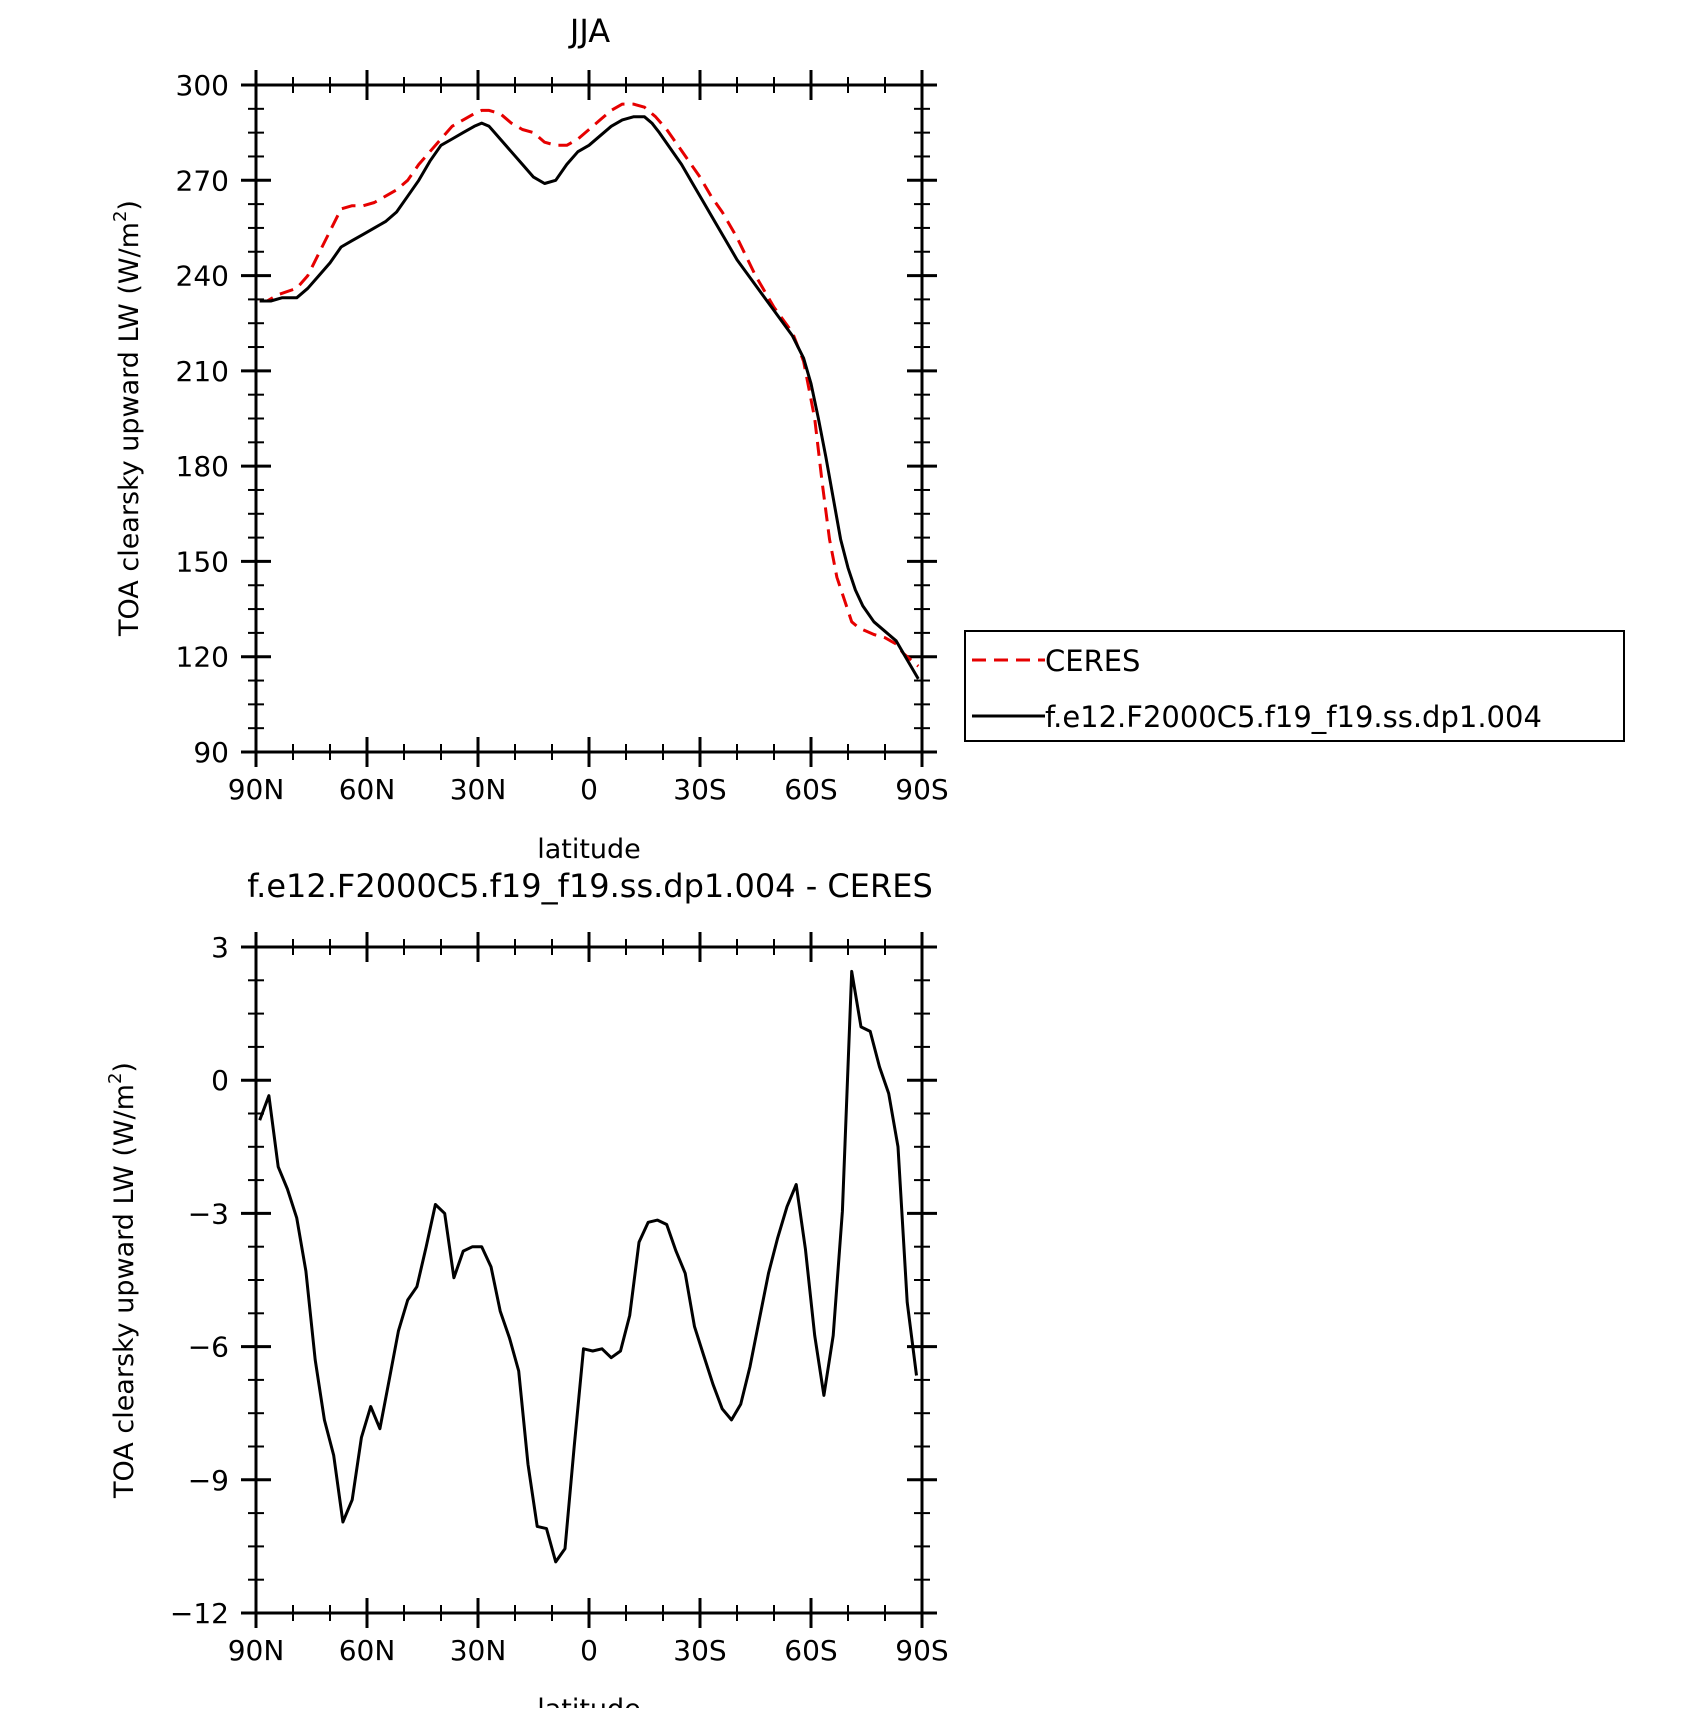  Describe the element at coordinates (208, 1347) in the screenshot. I see `y-tick-label: −6` at that location.